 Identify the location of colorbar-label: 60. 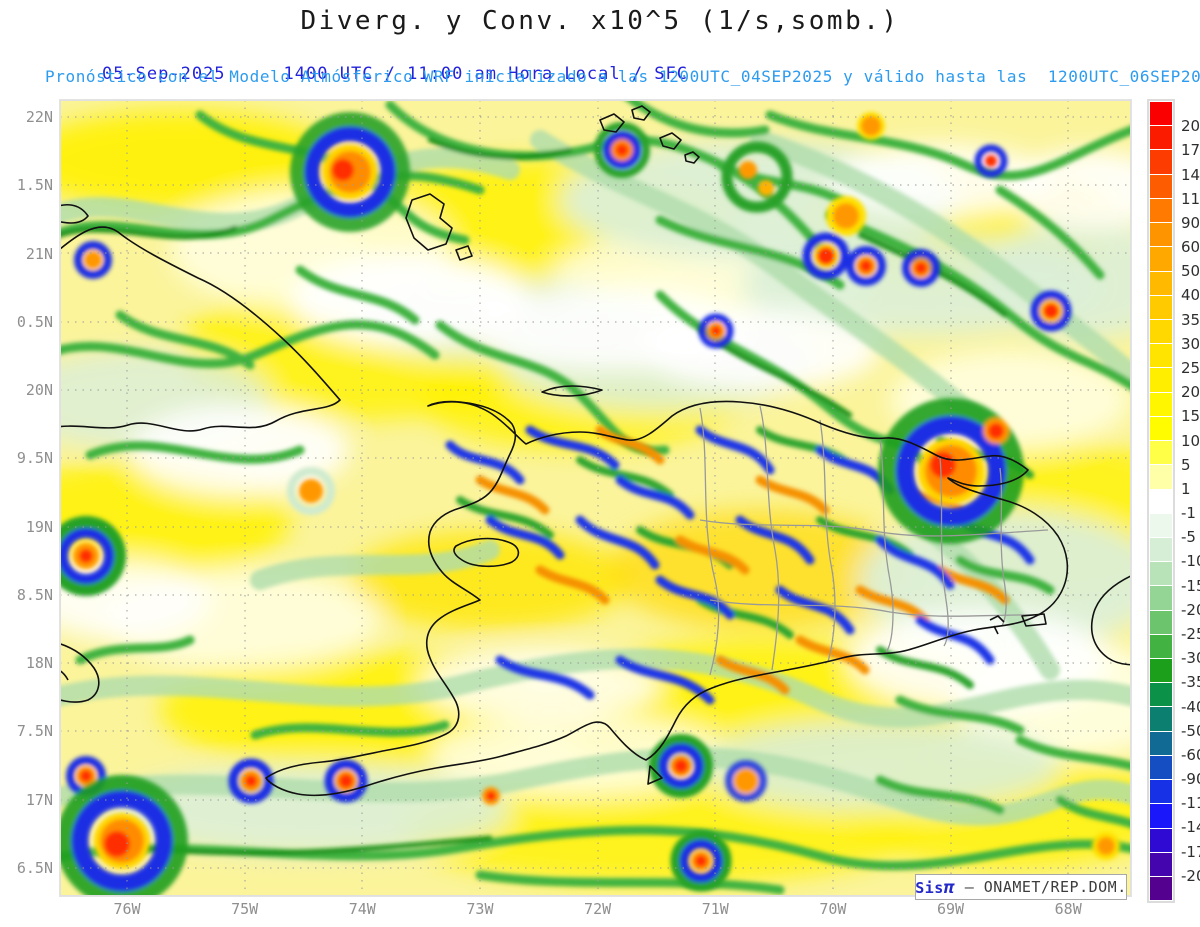
(1190, 247).